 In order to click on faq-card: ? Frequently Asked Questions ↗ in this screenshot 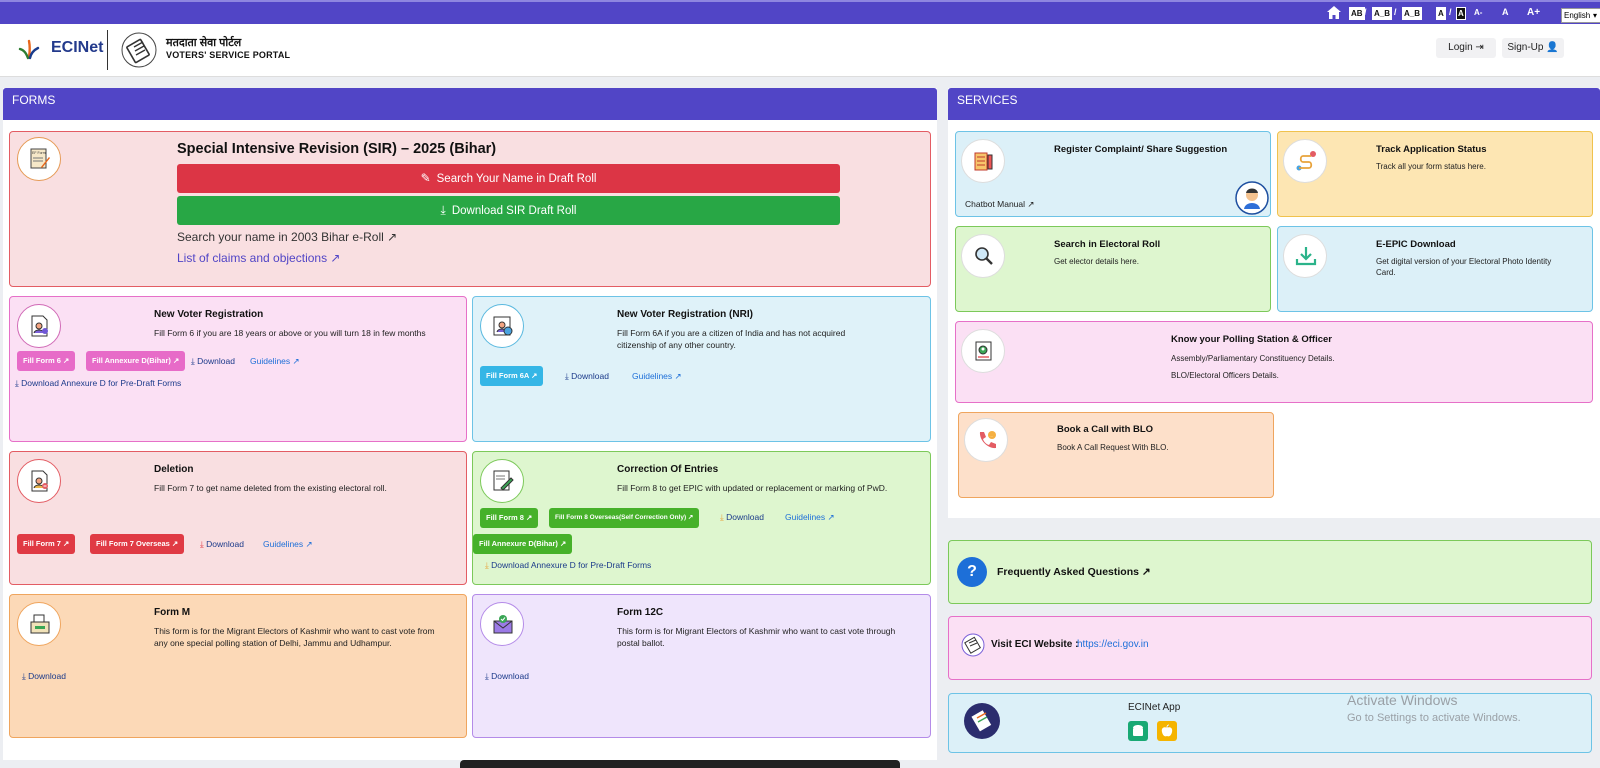, I will do `click(1270, 572)`.